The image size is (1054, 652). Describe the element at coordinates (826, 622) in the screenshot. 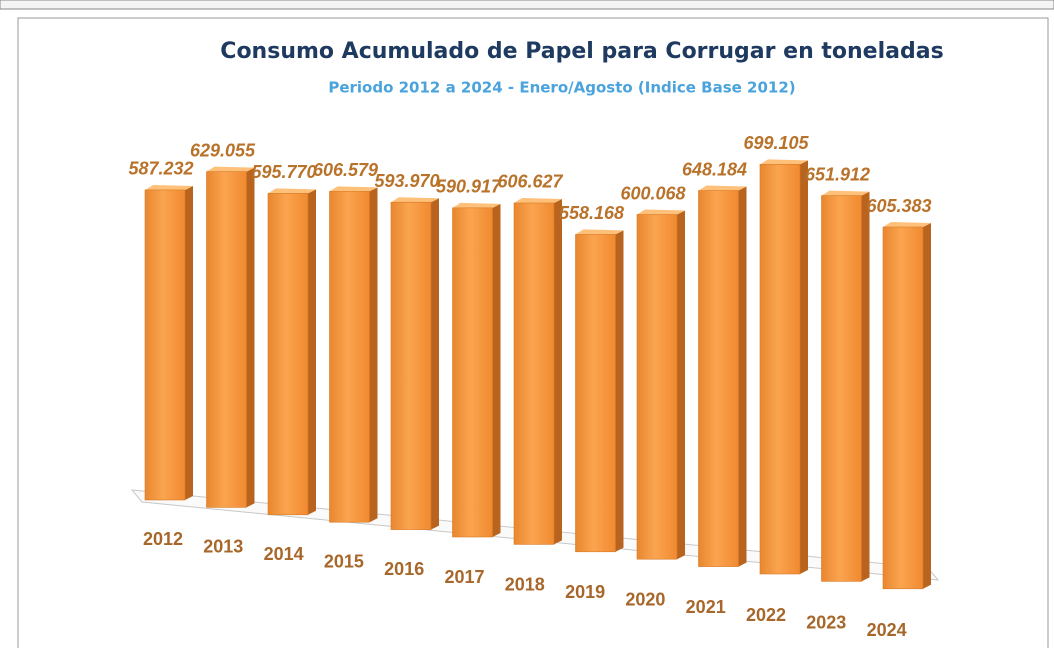

I see `x-tick-label: 2023` at that location.